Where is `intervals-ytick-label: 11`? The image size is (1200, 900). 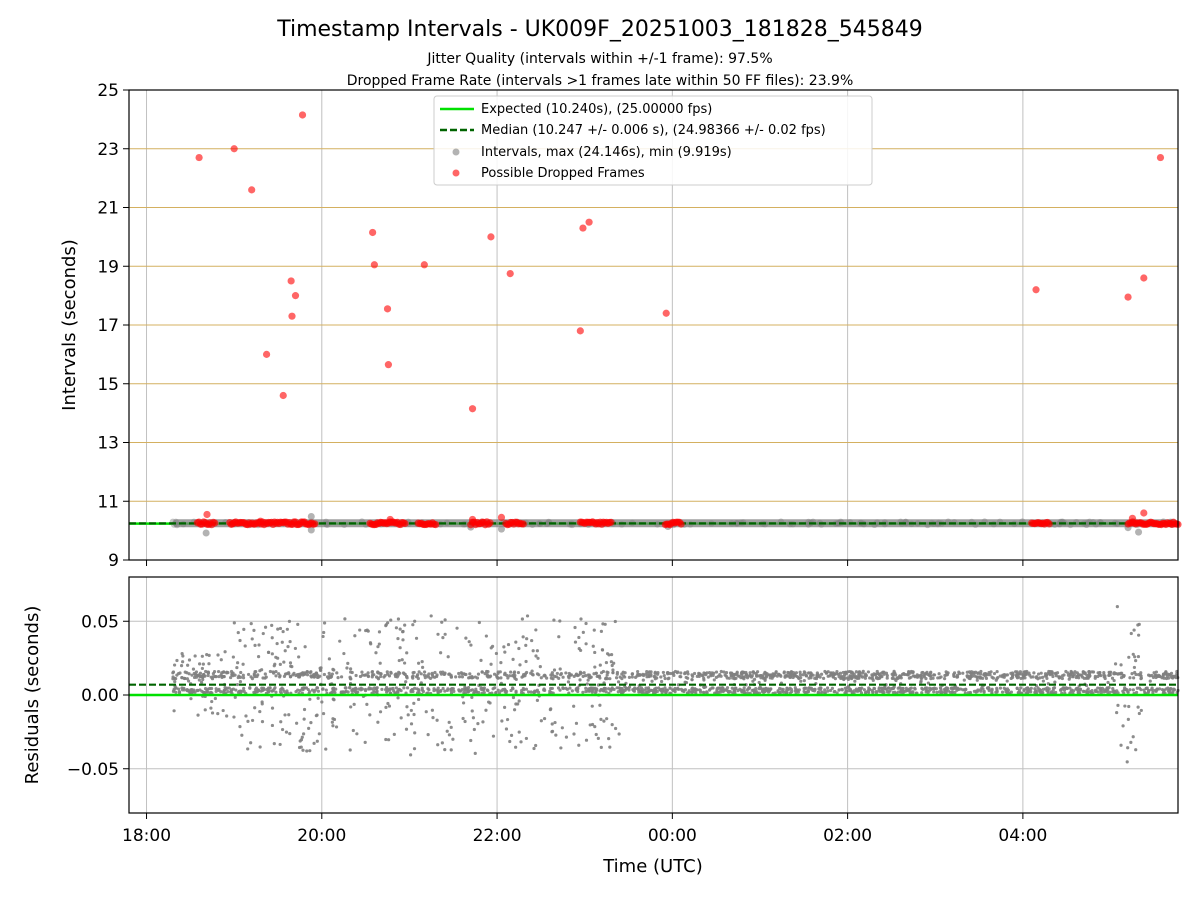
intervals-ytick-label: 11 is located at coordinates (108, 502).